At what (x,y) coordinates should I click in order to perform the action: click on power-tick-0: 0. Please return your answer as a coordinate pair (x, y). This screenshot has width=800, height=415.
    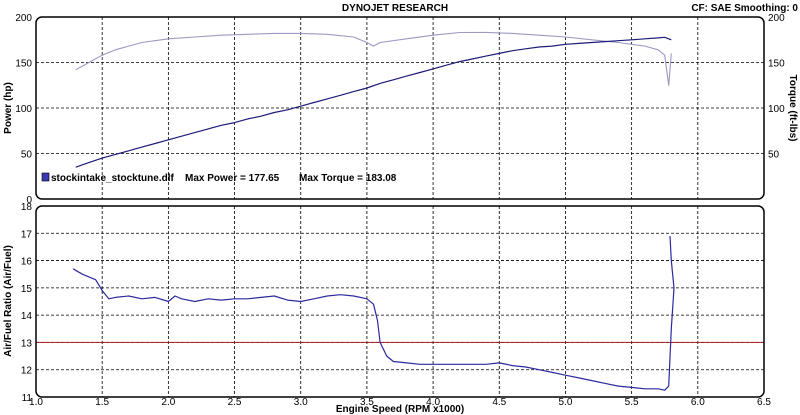
    Looking at the image, I should click on (29, 200).